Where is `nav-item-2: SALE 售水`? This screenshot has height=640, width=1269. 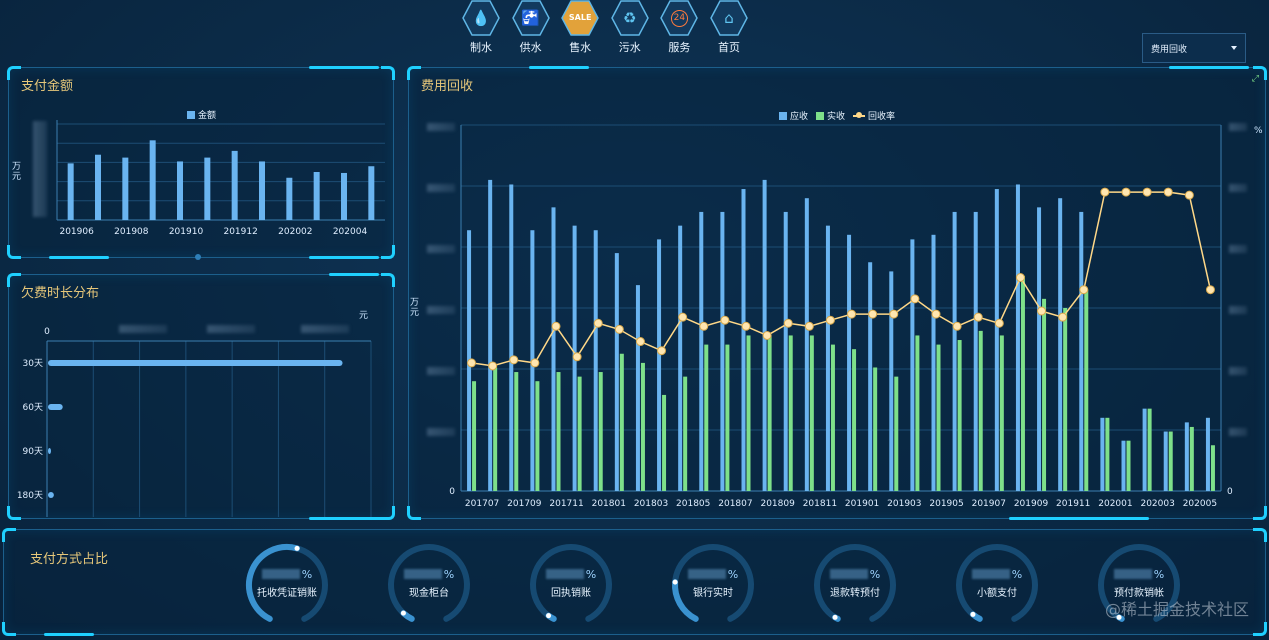 nav-item-2: SALE 售水 is located at coordinates (580, 29).